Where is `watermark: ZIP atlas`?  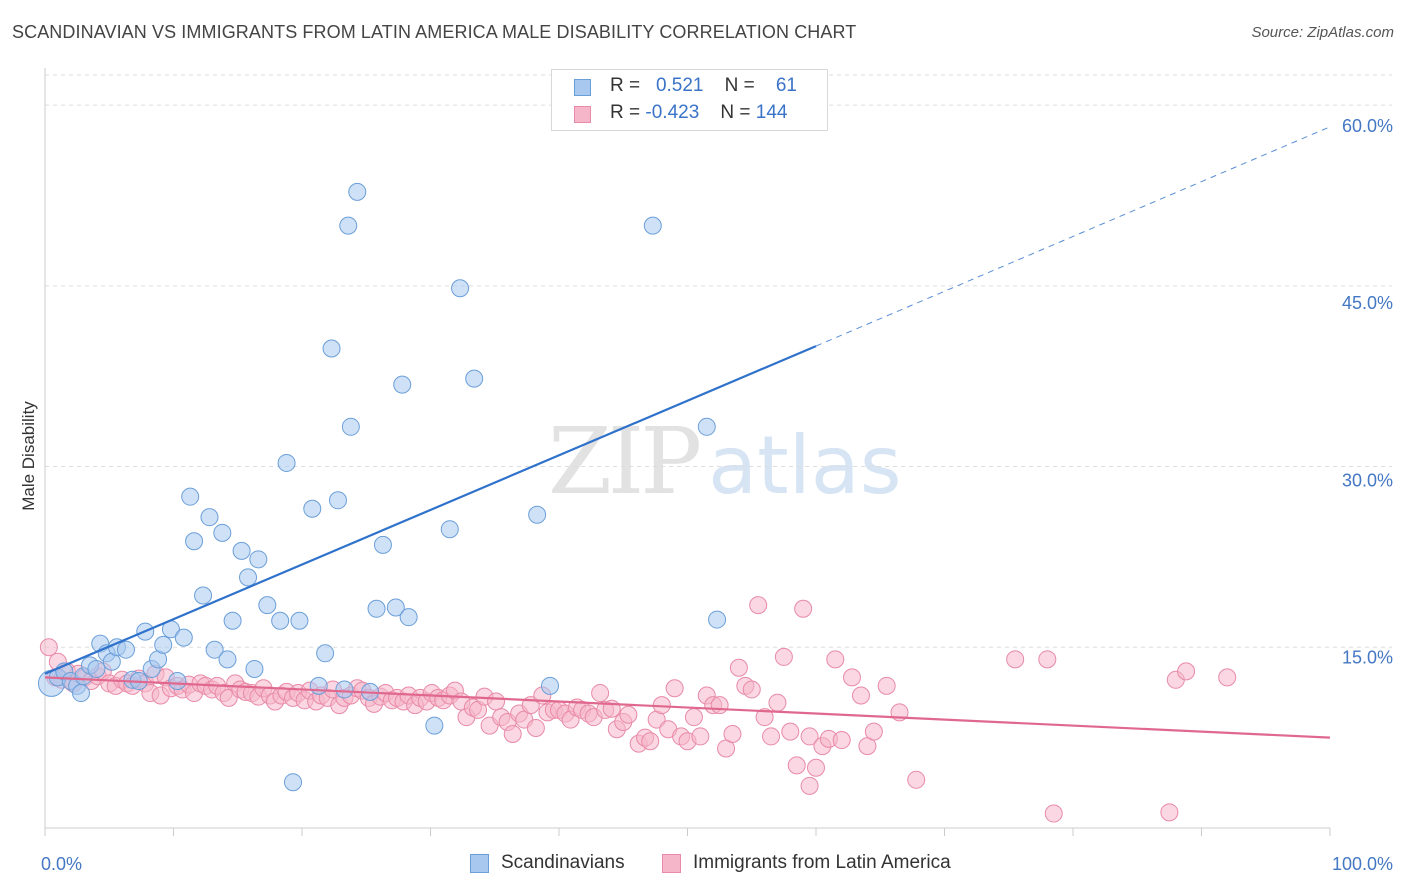 watermark: ZIP atlas is located at coordinates (725, 461).